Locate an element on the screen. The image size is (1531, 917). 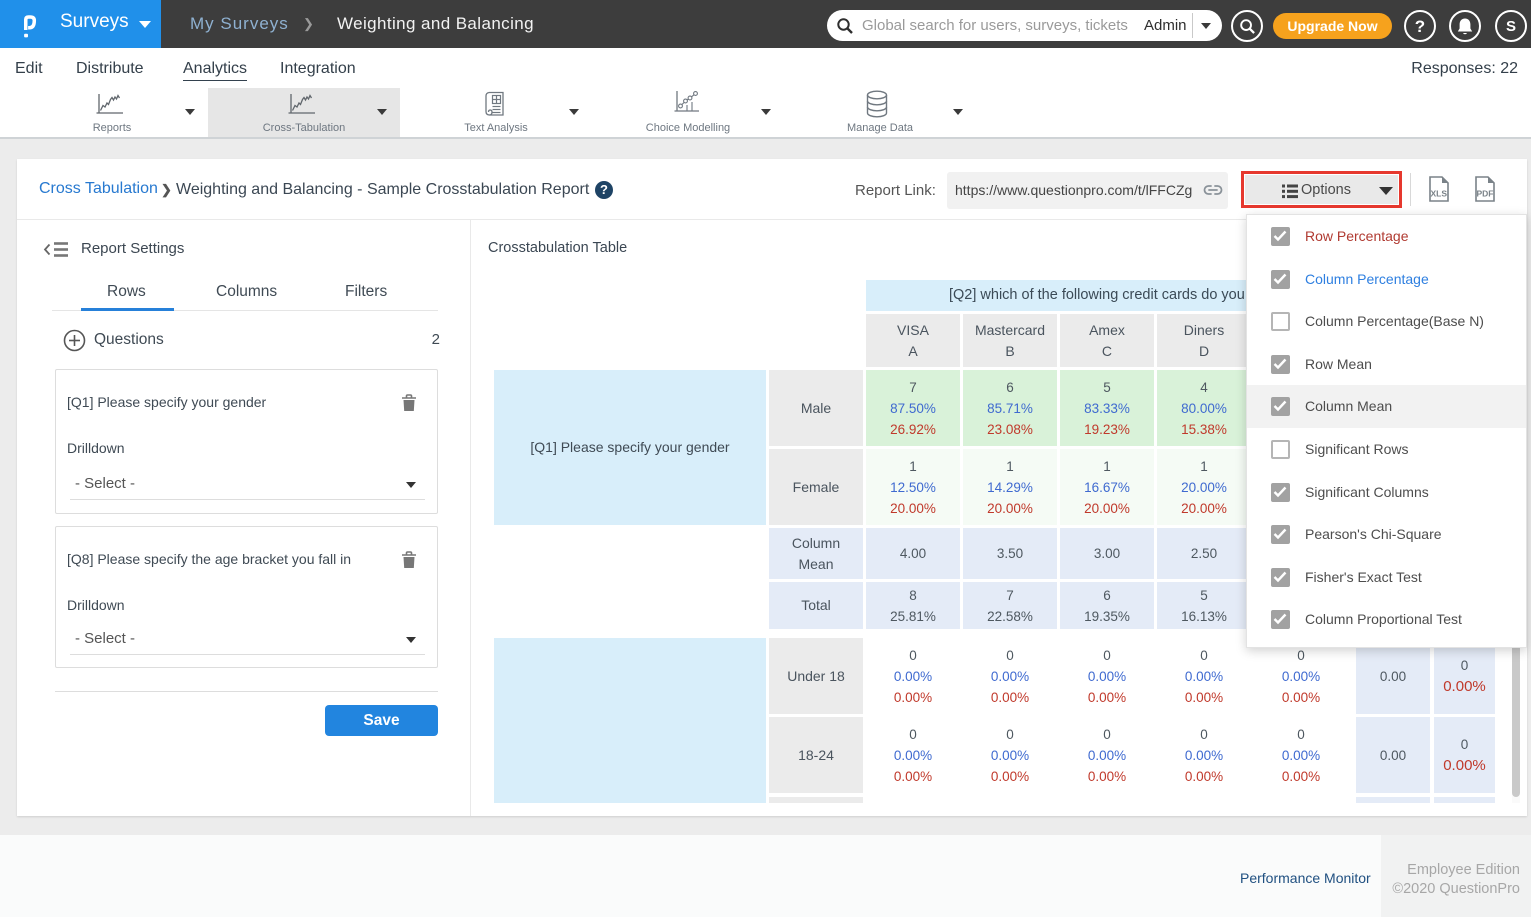
svg-text: PDF is located at coordinates (1485, 194).